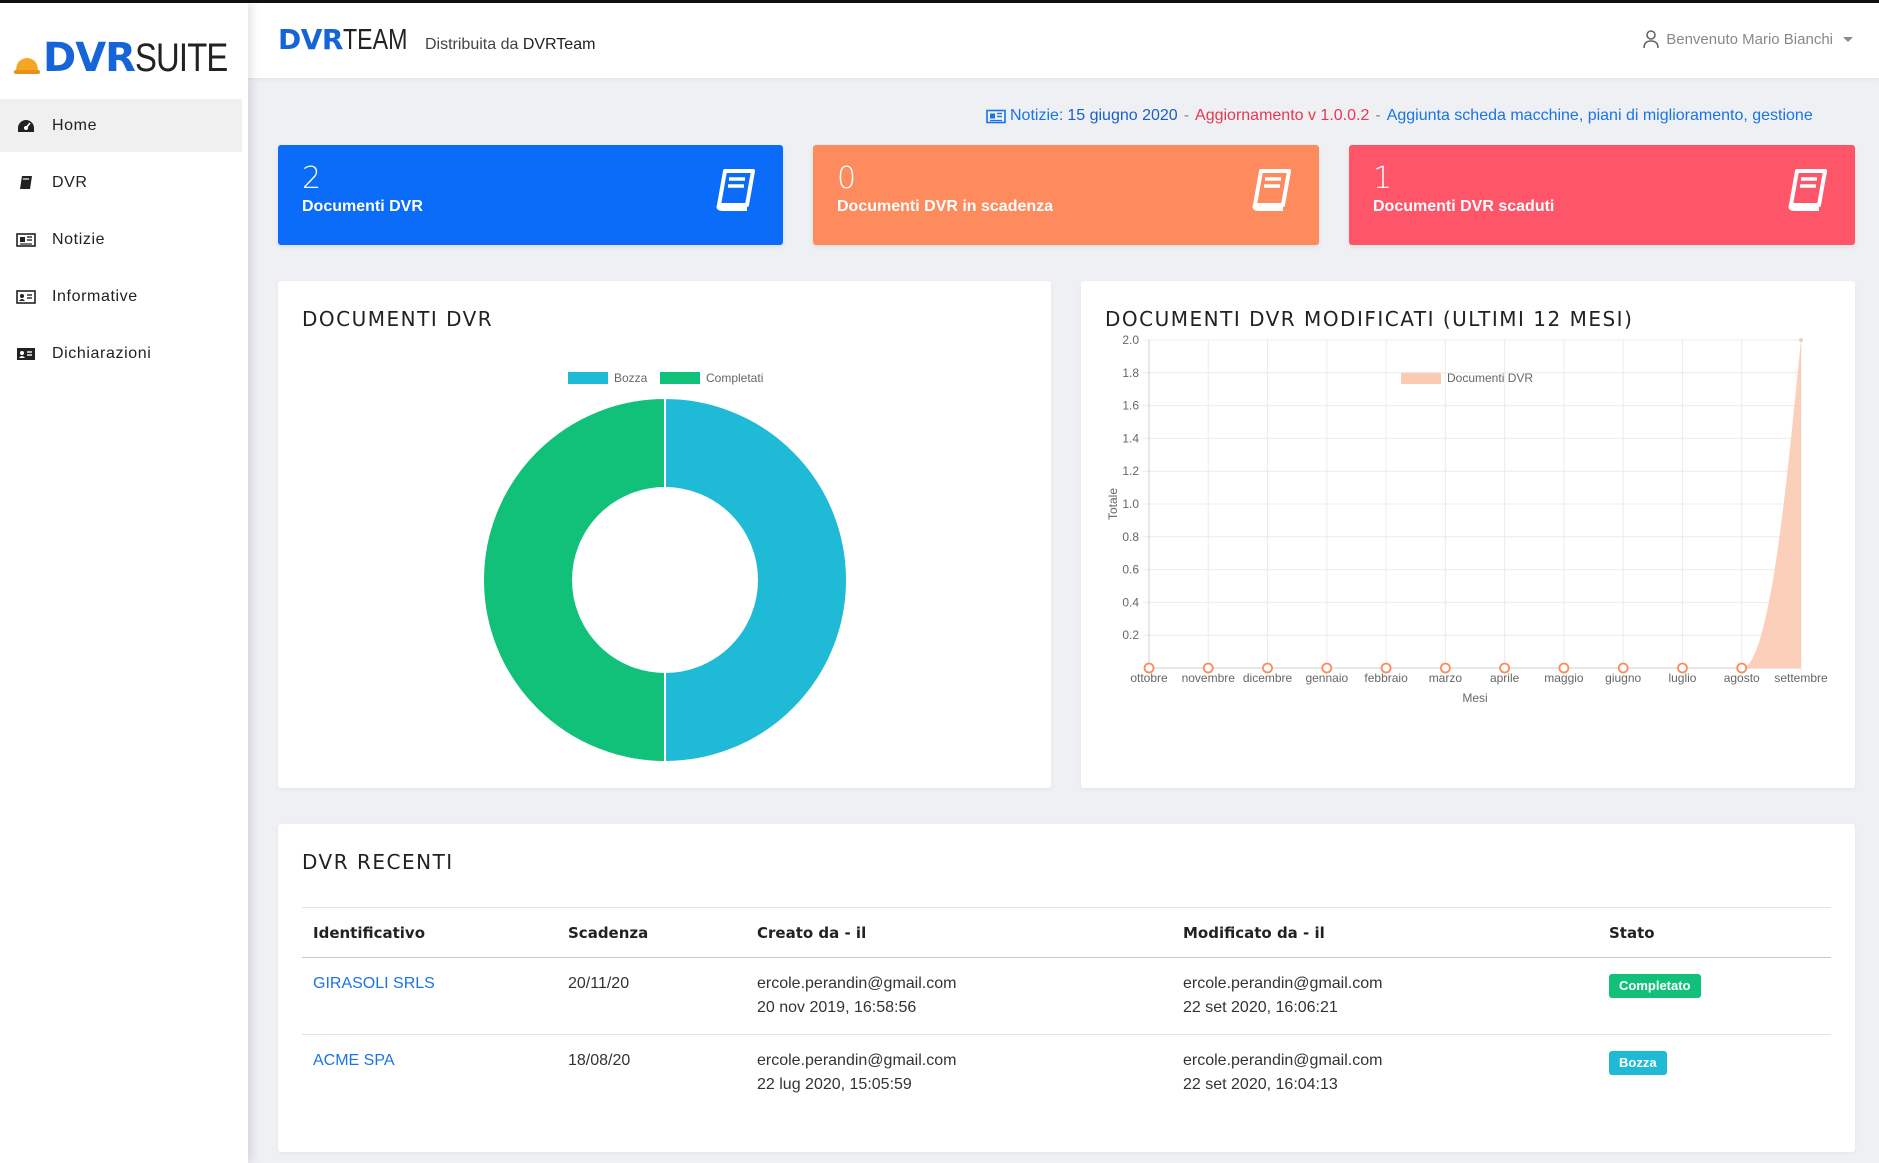 The height and width of the screenshot is (1163, 1879). What do you see at coordinates (1130, 438) in the screenshot?
I see `y-tick-label: 1.4` at bounding box center [1130, 438].